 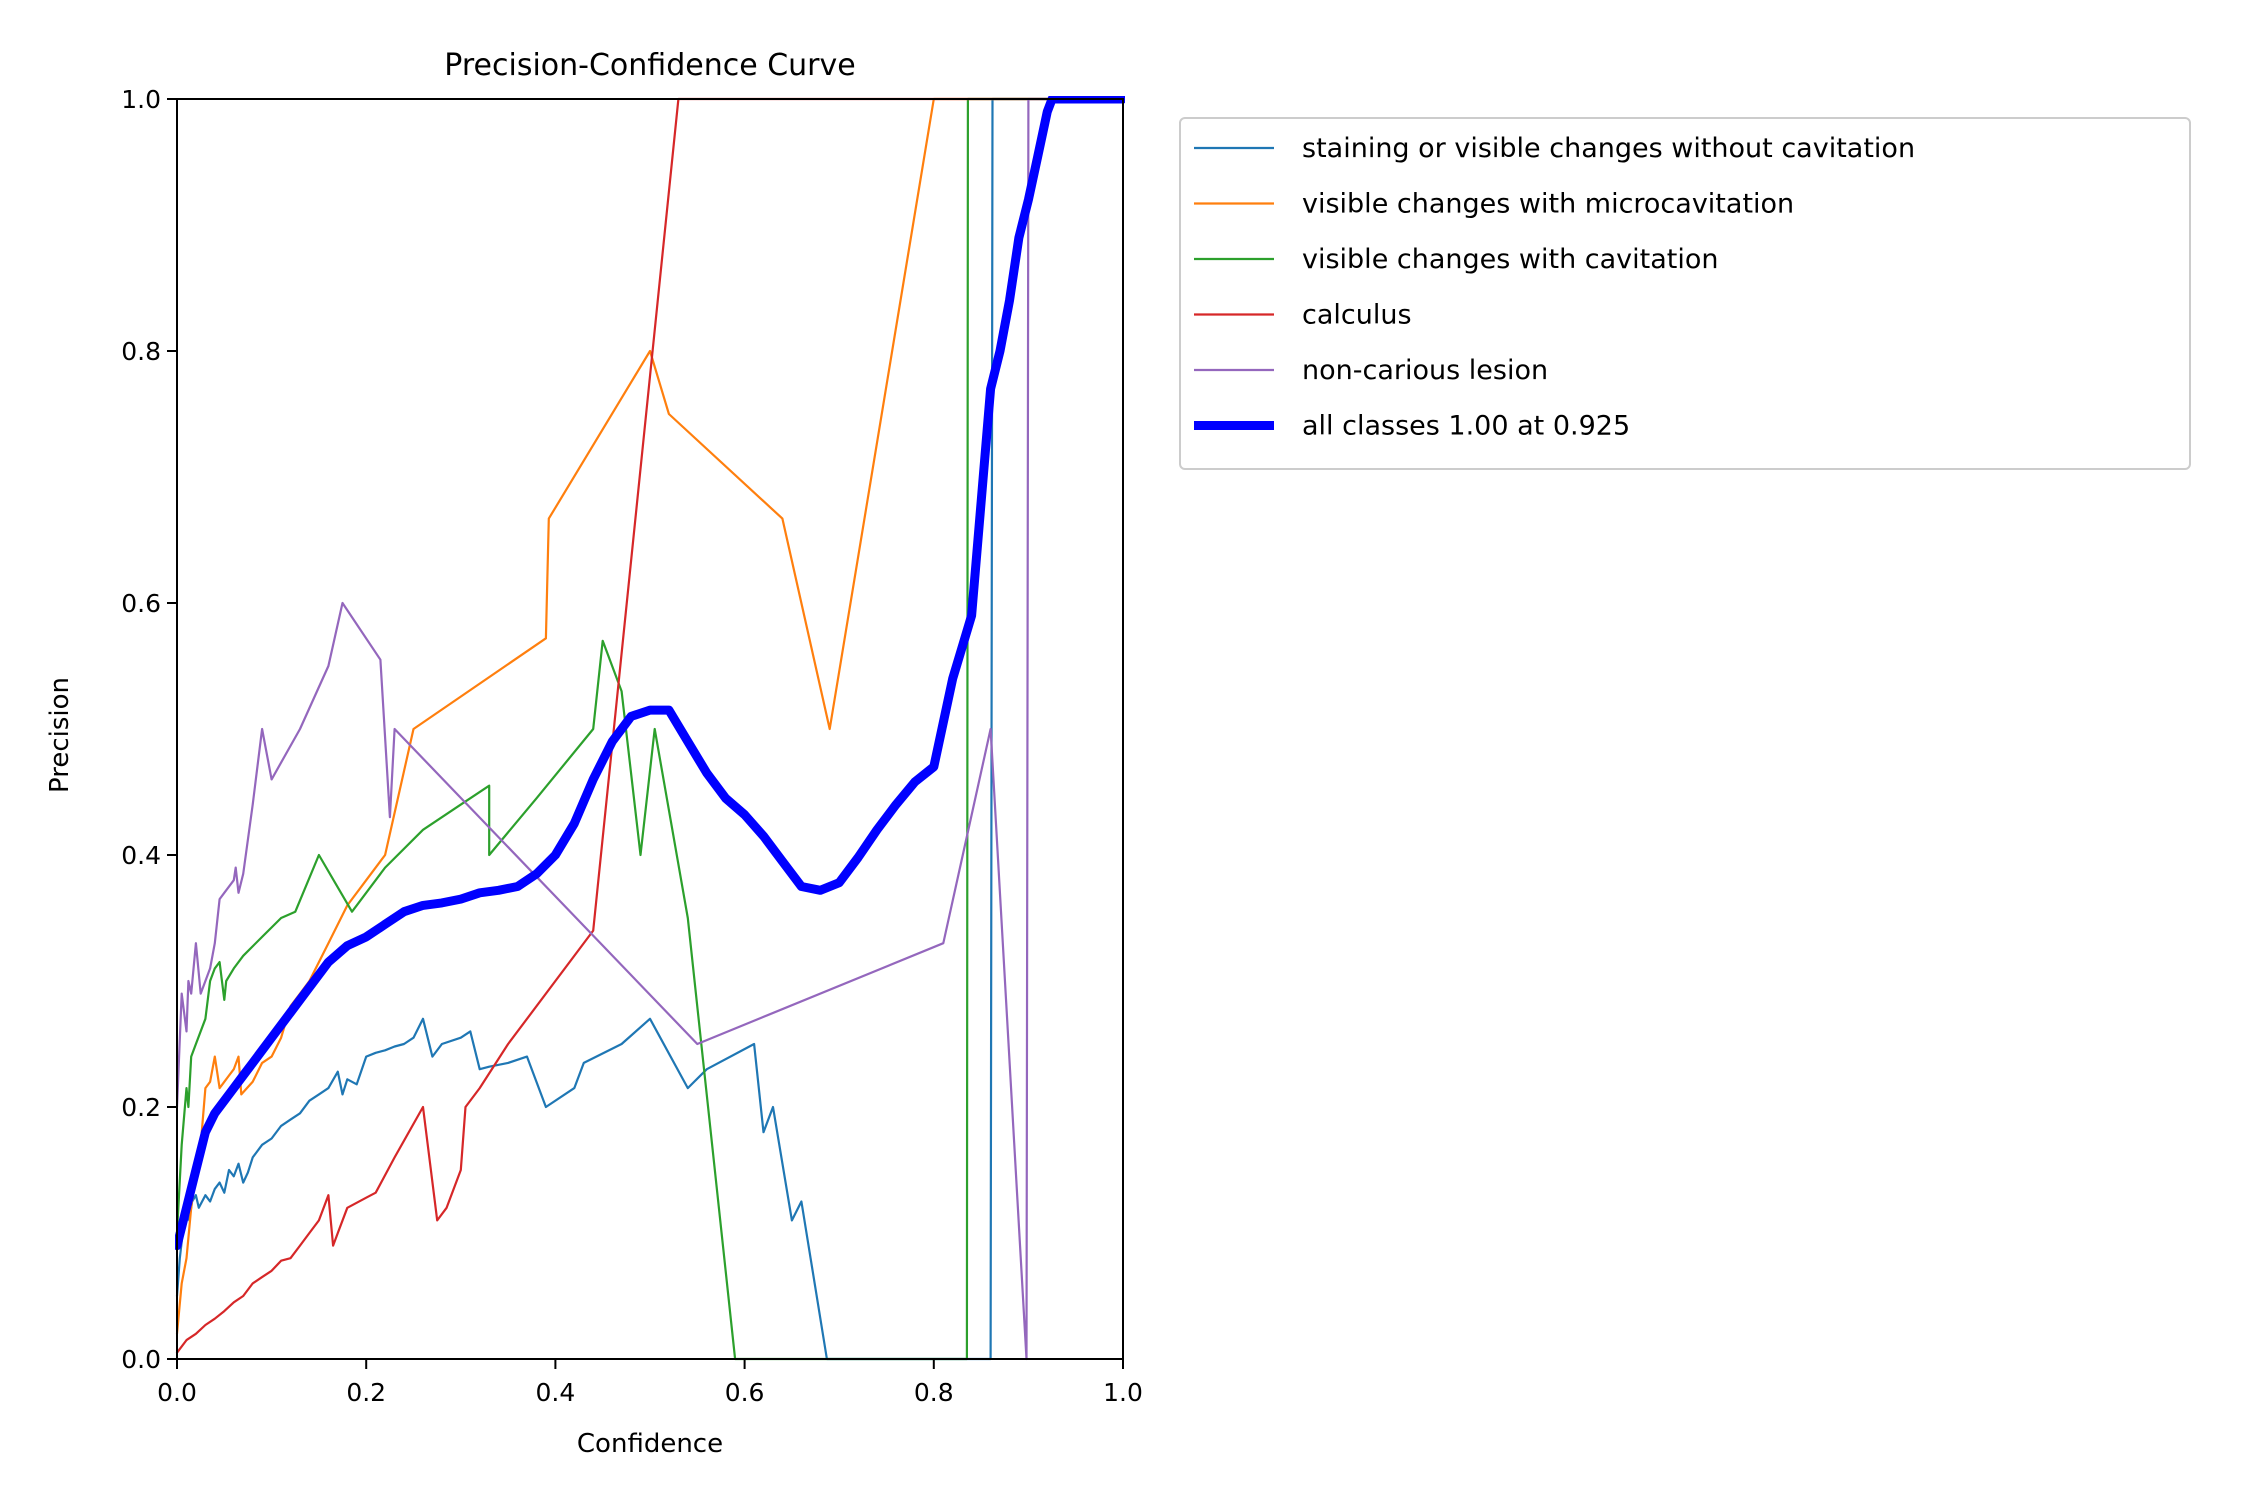 I want to click on y-tick-label: 0.2, so click(x=141, y=1107).